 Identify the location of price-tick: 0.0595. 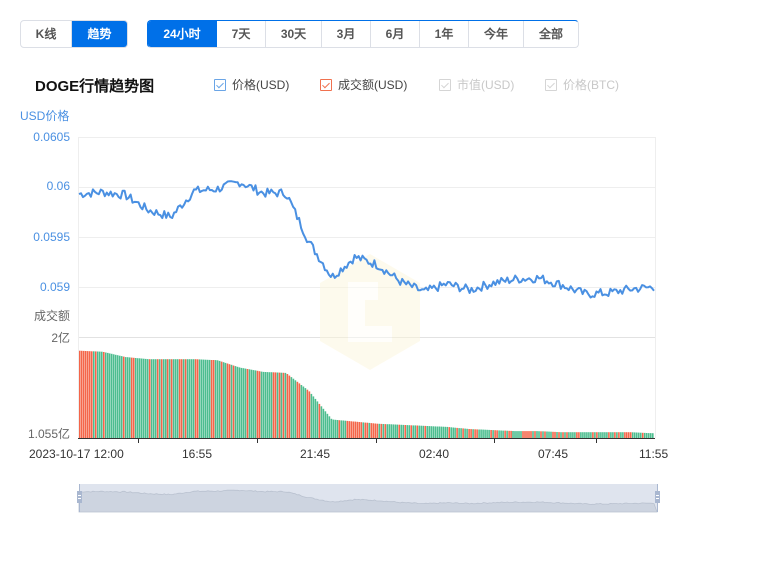
(51, 237).